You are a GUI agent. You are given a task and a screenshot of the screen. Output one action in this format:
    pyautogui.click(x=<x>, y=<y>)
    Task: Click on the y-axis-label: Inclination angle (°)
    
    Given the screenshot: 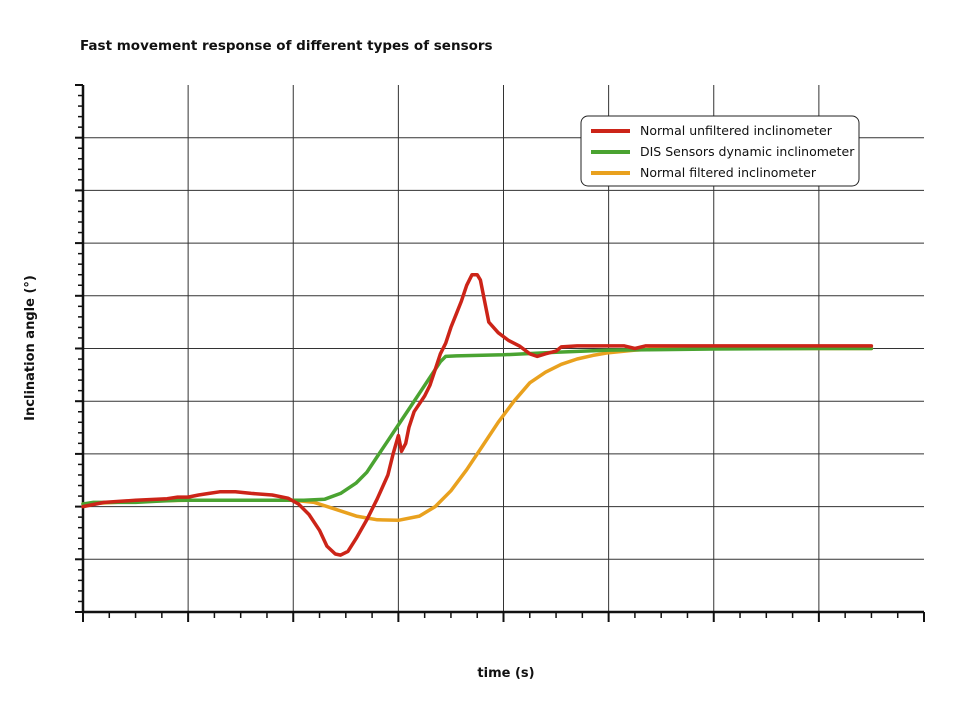 What is the action you would take?
    pyautogui.click(x=30, y=348)
    